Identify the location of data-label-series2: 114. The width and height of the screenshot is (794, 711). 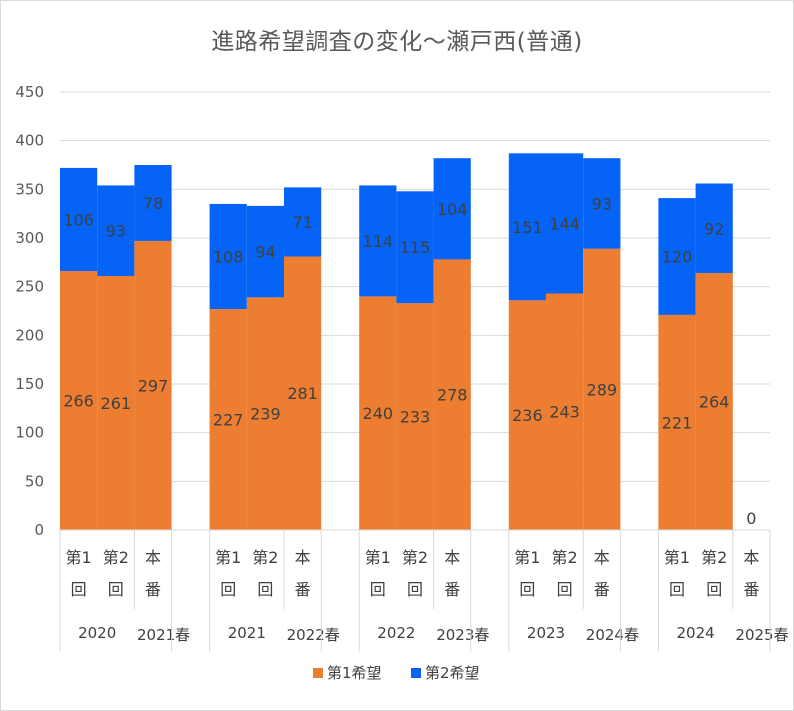
(378, 241).